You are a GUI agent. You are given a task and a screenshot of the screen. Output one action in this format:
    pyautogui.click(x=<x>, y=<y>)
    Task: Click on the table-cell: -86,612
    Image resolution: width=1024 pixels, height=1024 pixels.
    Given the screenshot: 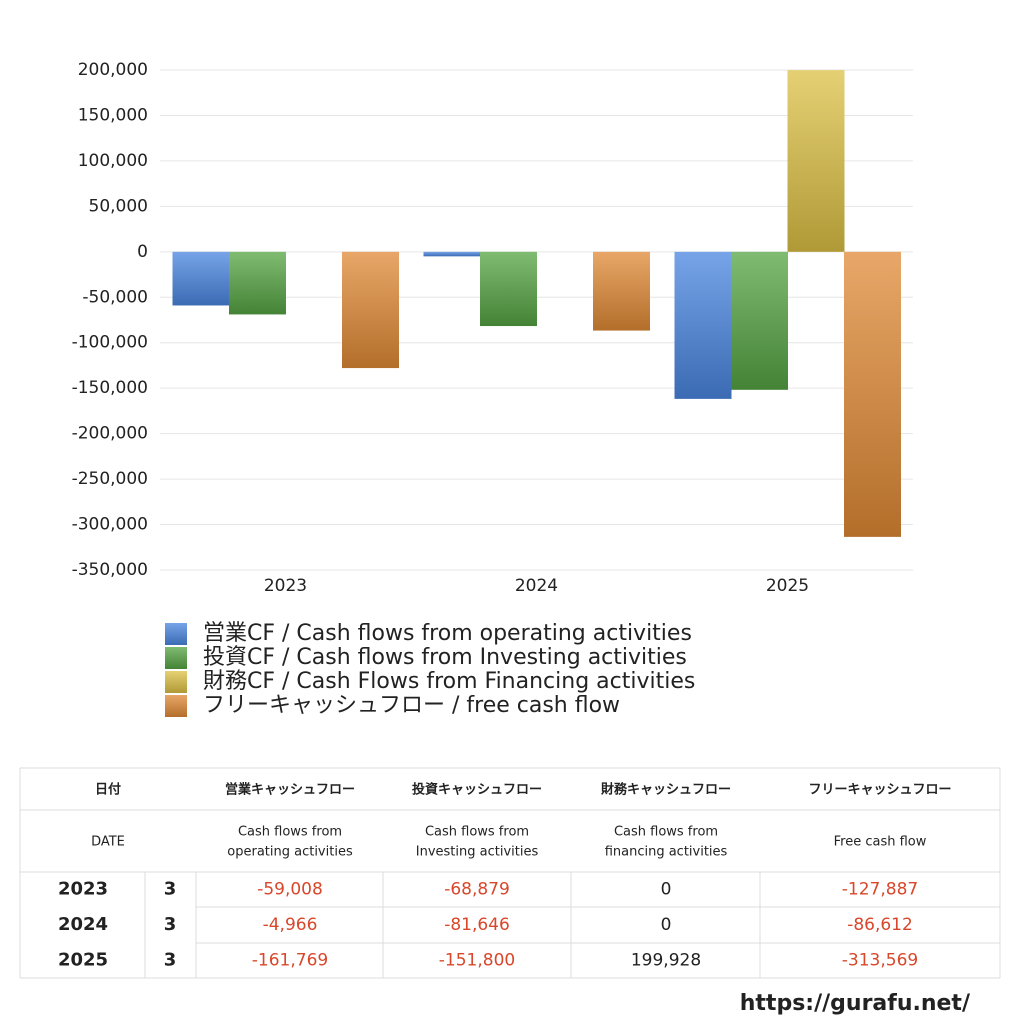 What is the action you would take?
    pyautogui.click(x=880, y=925)
    